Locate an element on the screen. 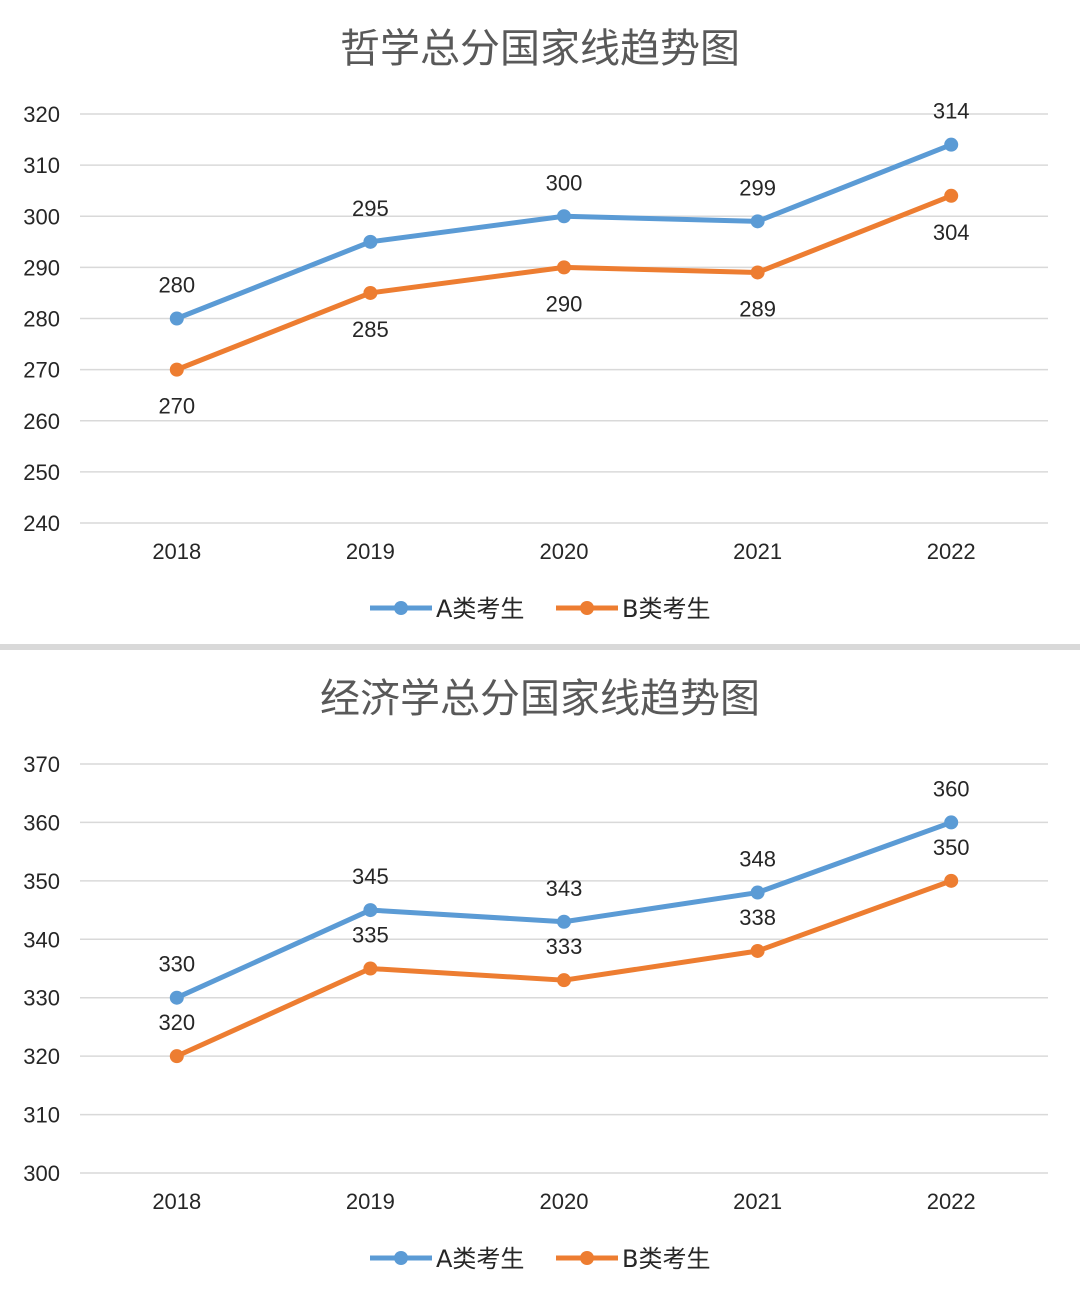  data-label: 345 is located at coordinates (370, 876).